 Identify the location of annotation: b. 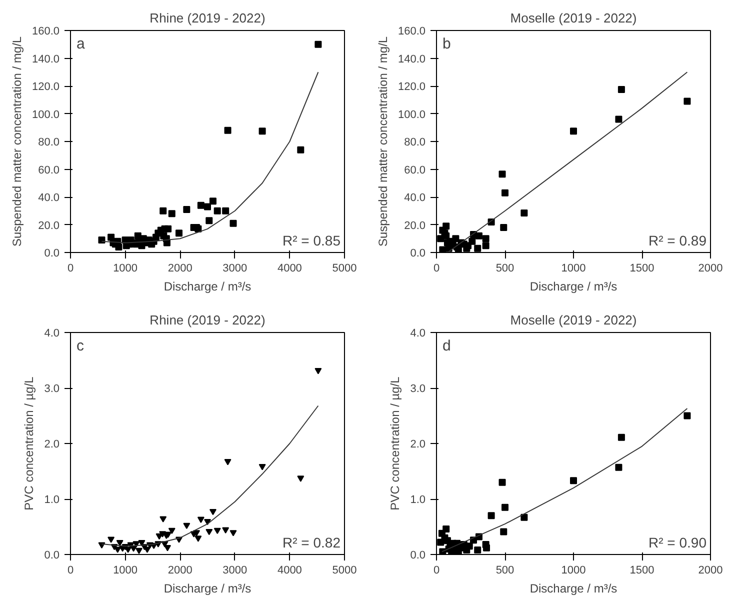
(446, 44).